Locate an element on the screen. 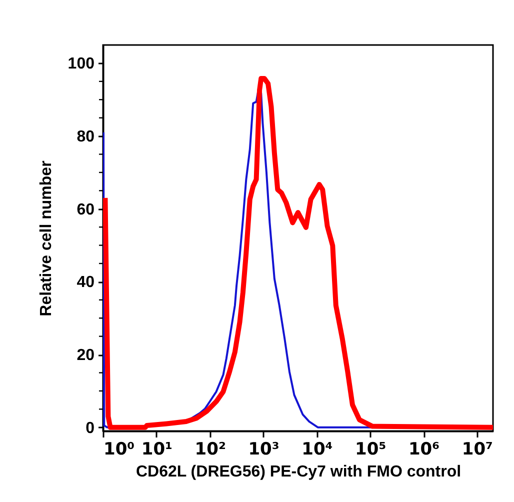 The height and width of the screenshot is (502, 514). x-tick-label: 10⁵ is located at coordinates (370, 450).